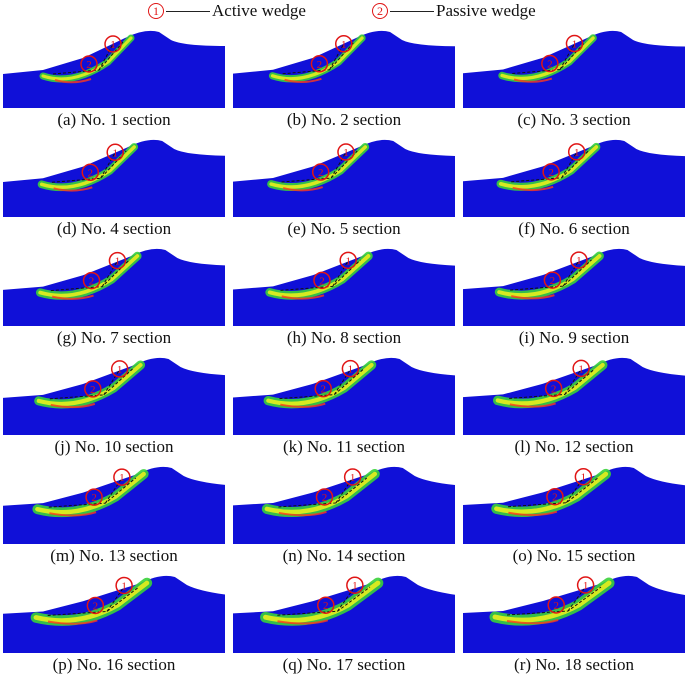 The image size is (685, 685). I want to click on legend-active-wedge: 1 Active wedge, so click(227, 11).